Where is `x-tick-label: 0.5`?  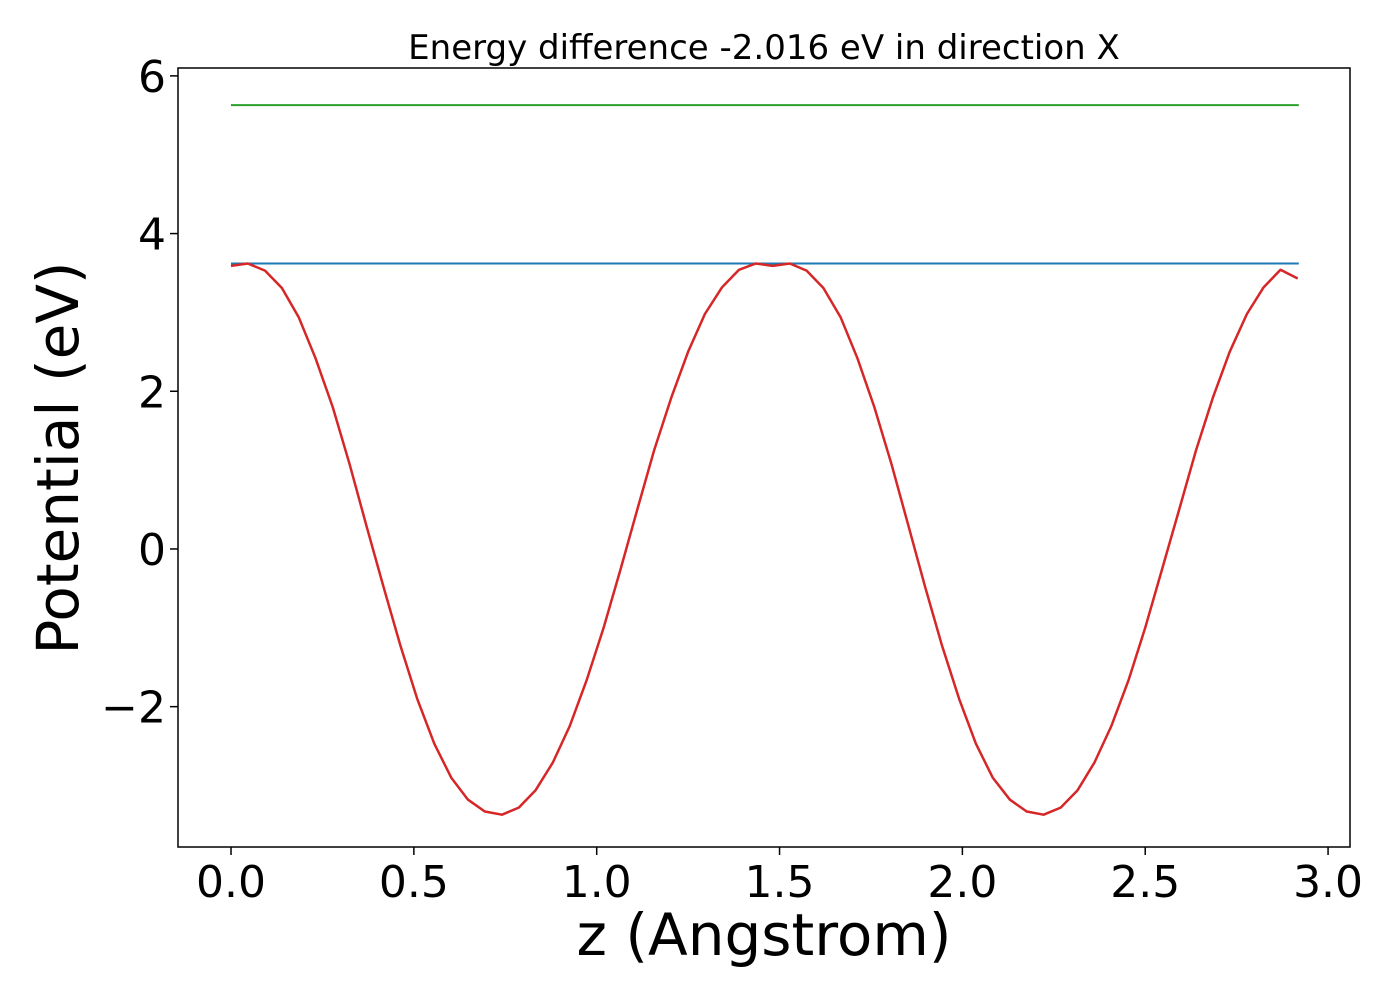 x-tick-label: 0.5 is located at coordinates (414, 882).